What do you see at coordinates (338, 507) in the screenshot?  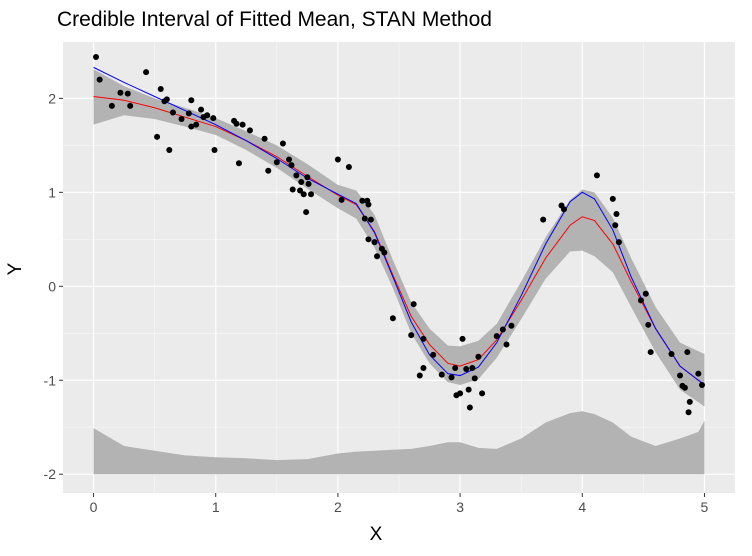 I see `x-tick-label: 2` at bounding box center [338, 507].